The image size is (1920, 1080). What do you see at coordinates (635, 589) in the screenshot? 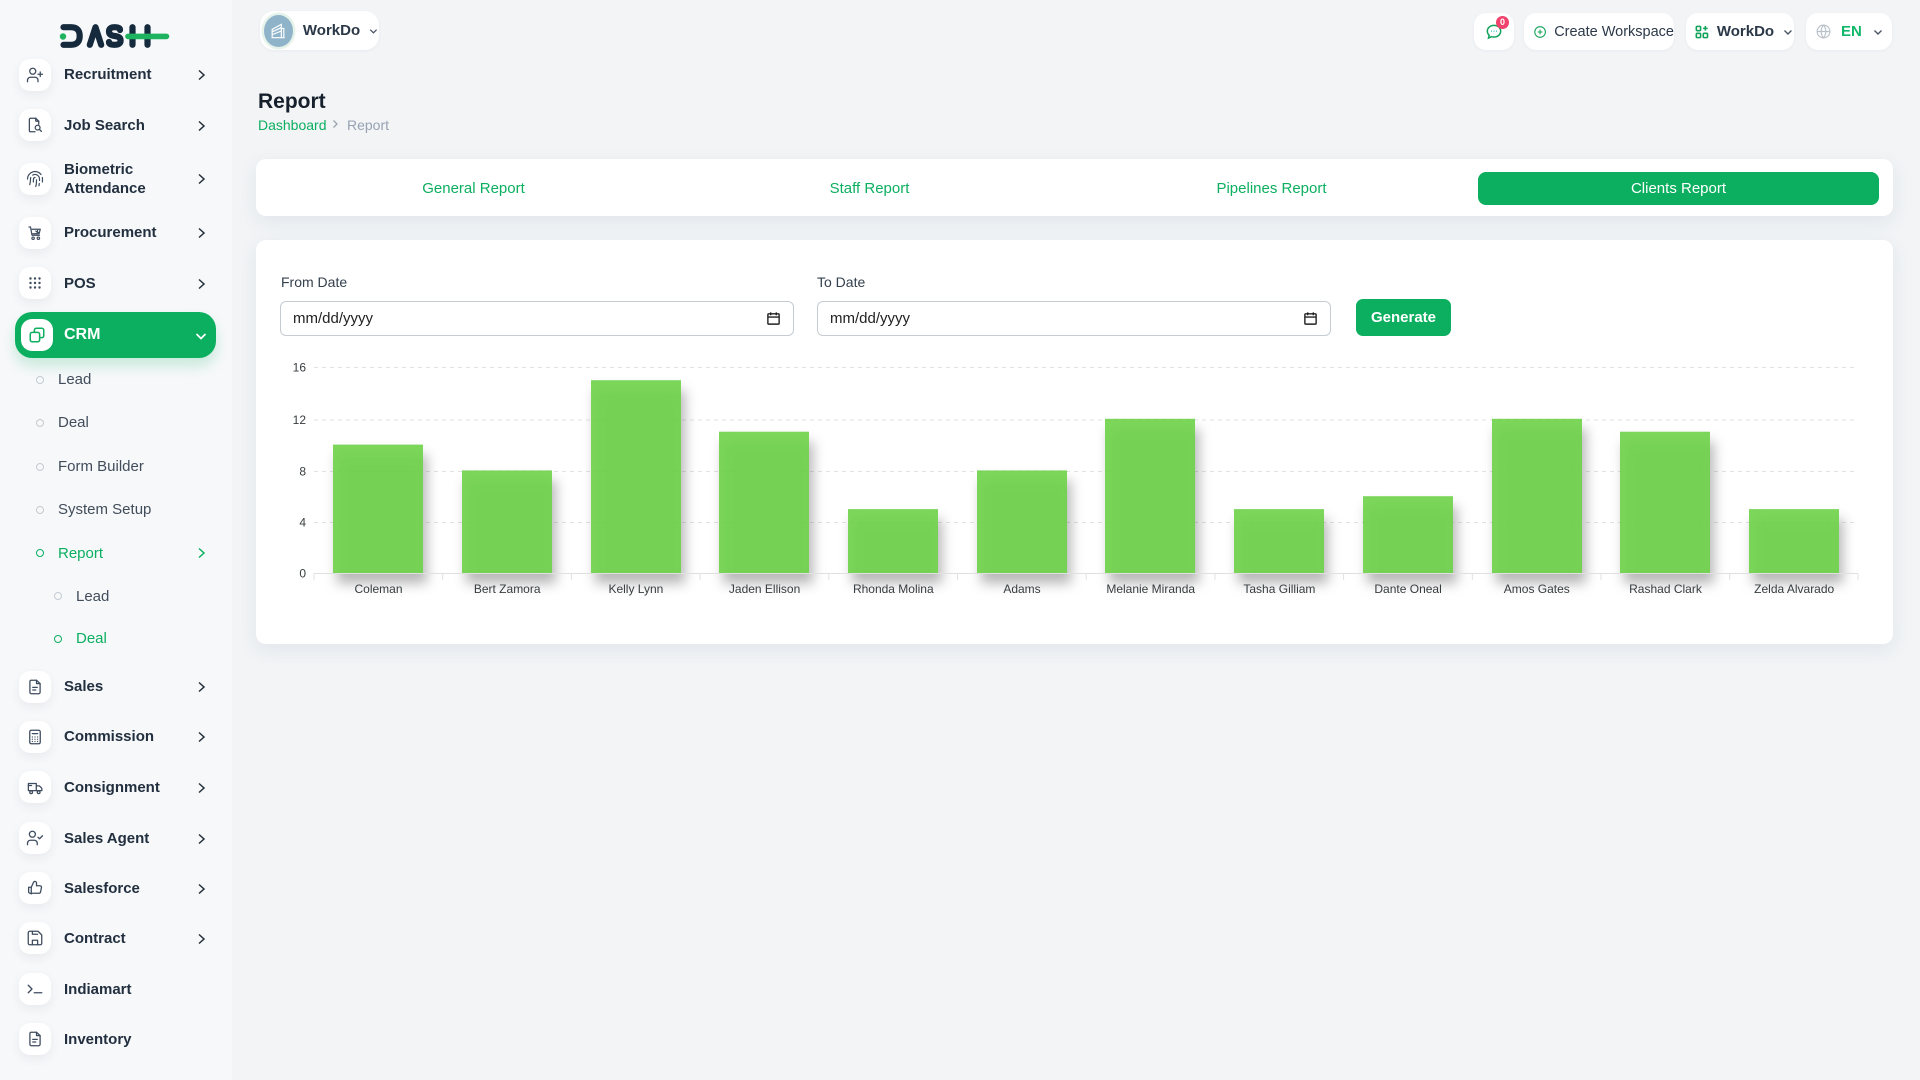
I see `svg-text: Kelly Lynn` at bounding box center [635, 589].